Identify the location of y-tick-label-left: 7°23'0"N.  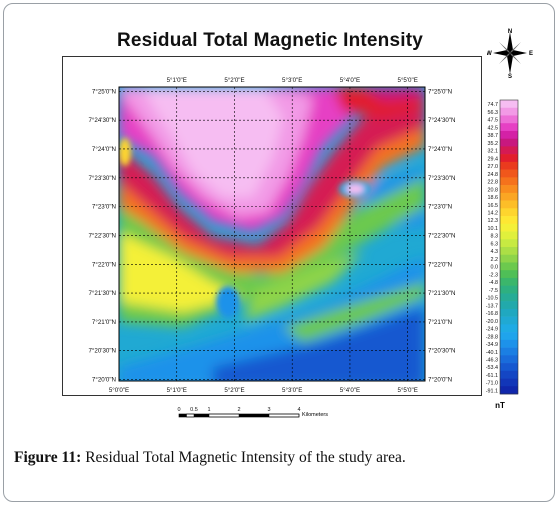
(104, 207).